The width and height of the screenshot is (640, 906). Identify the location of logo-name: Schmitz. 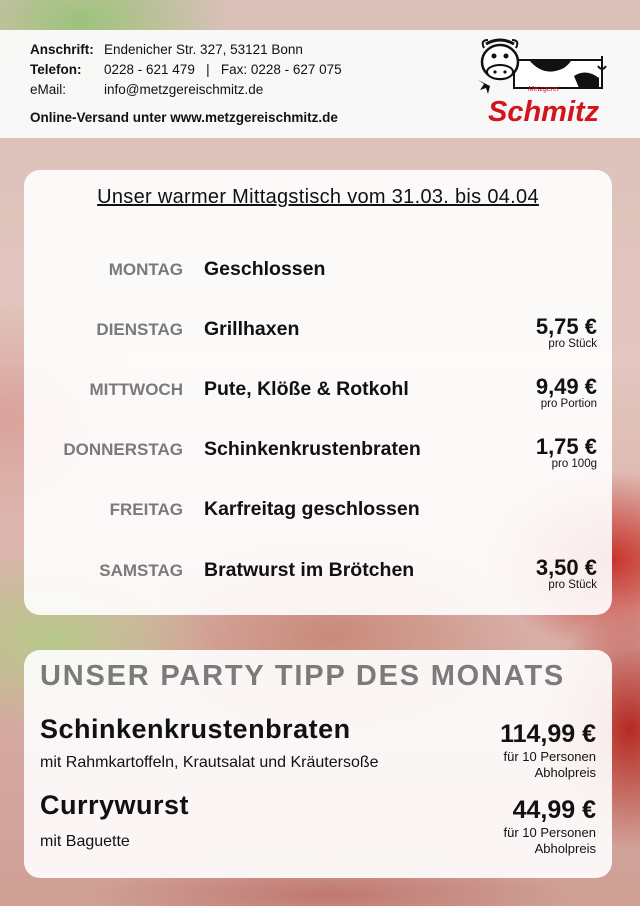
(544, 112).